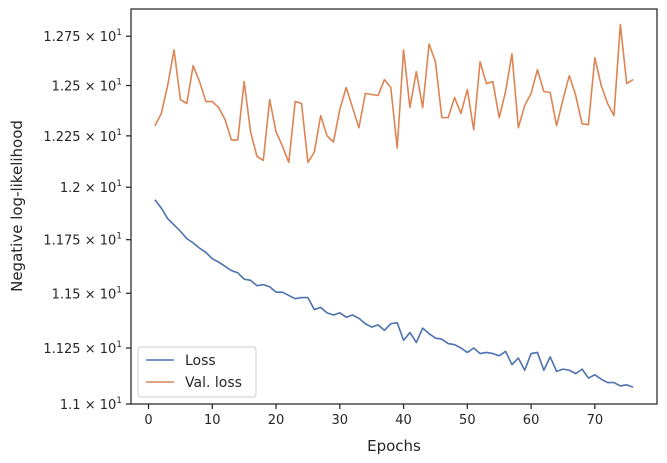  Describe the element at coordinates (66, 294) in the screenshot. I see `y-tick-mantissa: 1.15` at that location.